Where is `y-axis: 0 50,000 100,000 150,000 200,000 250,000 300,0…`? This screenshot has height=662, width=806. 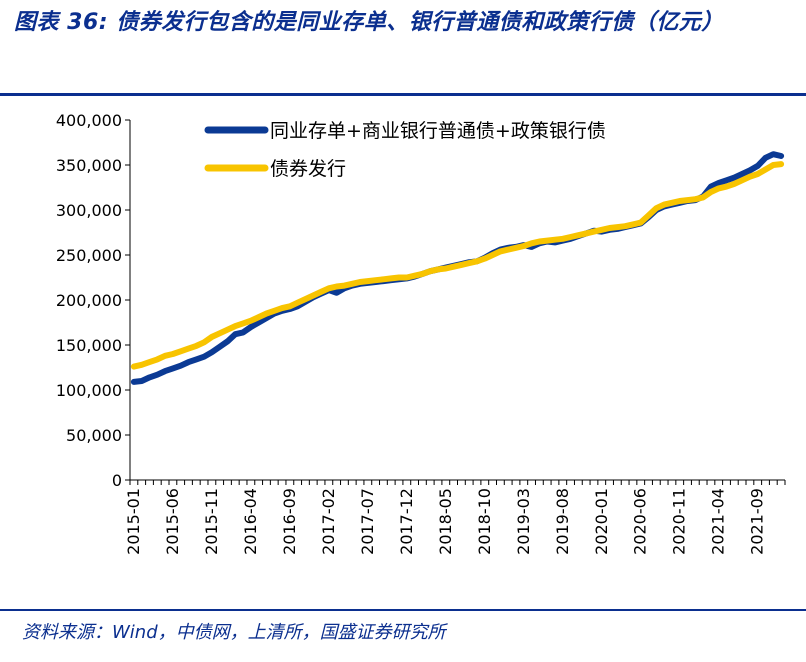 y-axis: 0 50,000 100,000 150,000 200,000 250,000 300,0… is located at coordinates (93, 300).